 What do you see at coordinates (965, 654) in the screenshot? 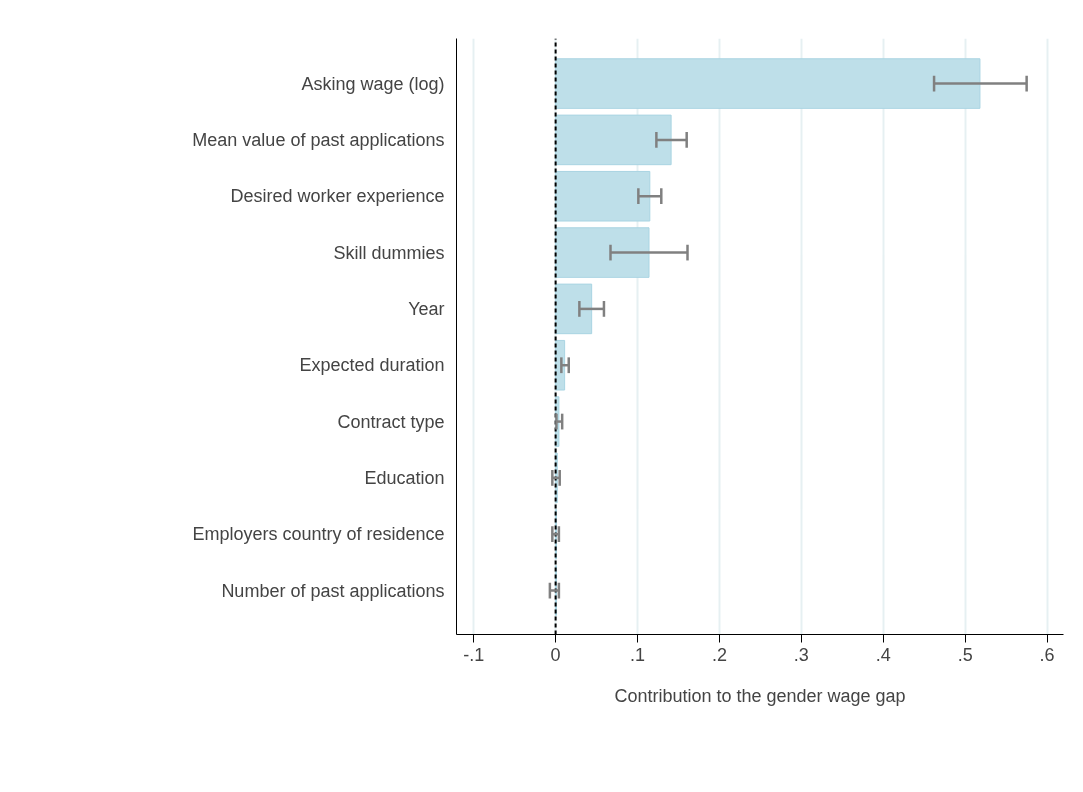
I see `x-tick-label: .5` at bounding box center [965, 654].